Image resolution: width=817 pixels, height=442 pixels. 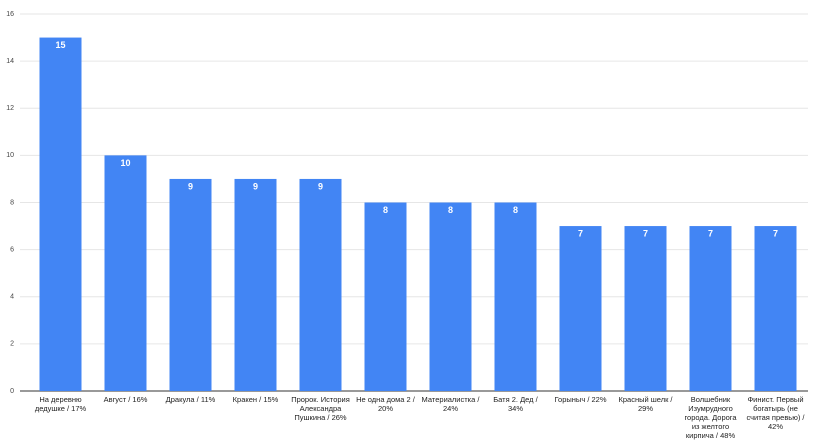 What do you see at coordinates (10, 61) in the screenshot?
I see `y-tick-label: 14` at bounding box center [10, 61].